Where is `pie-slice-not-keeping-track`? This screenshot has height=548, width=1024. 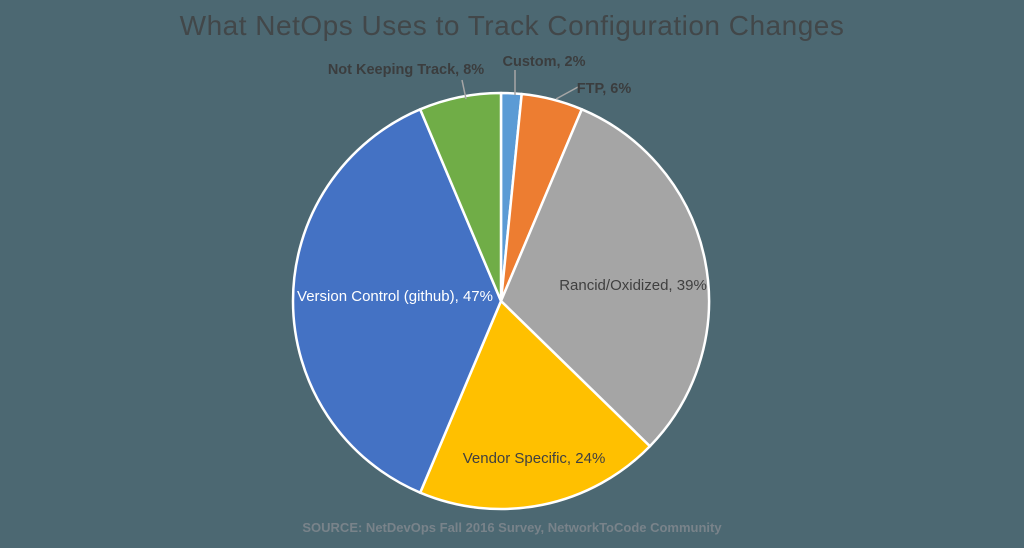
pie-slice-not-keeping-track is located at coordinates (460, 197).